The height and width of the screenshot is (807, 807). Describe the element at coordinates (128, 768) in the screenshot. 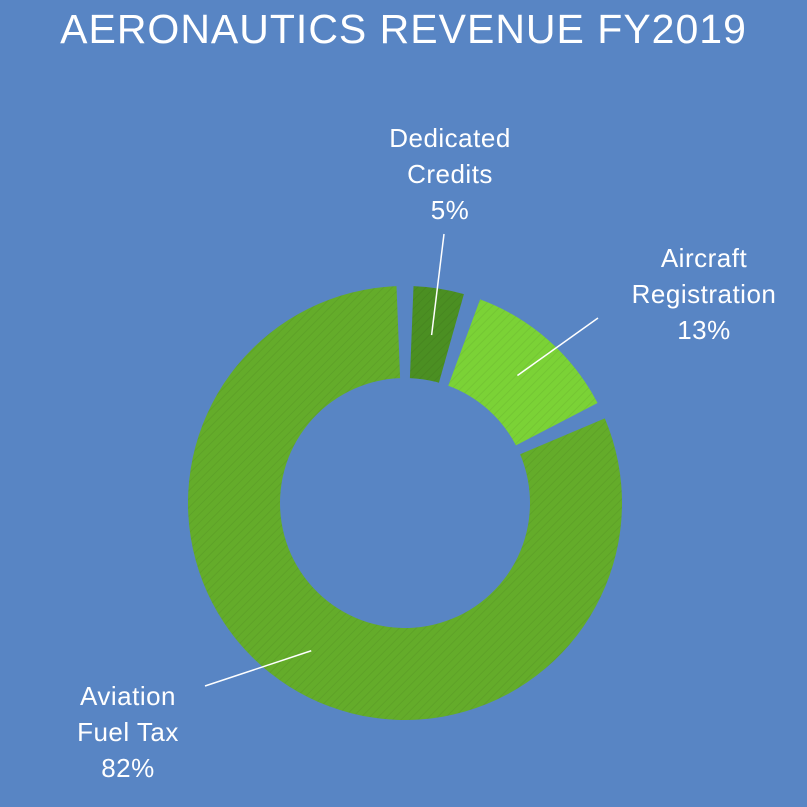

I see `slice-value-label: 82%` at that location.